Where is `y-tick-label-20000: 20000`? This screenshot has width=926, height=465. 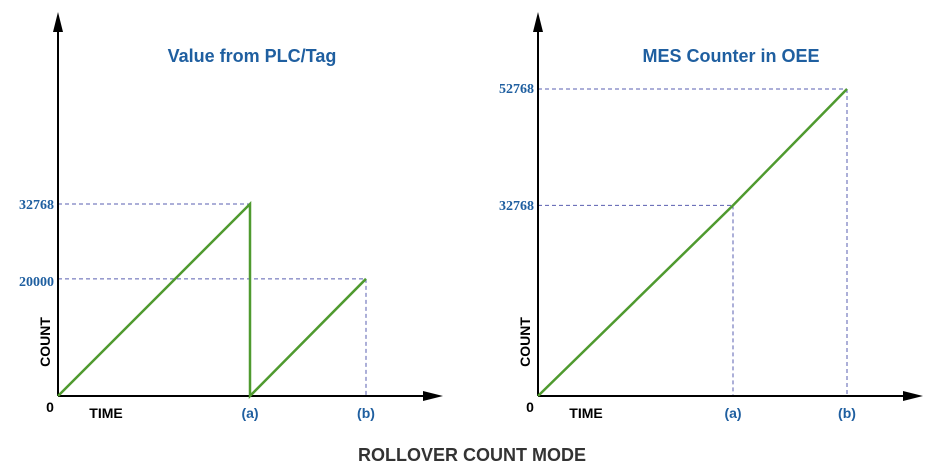
y-tick-label-20000: 20000 is located at coordinates (36, 282).